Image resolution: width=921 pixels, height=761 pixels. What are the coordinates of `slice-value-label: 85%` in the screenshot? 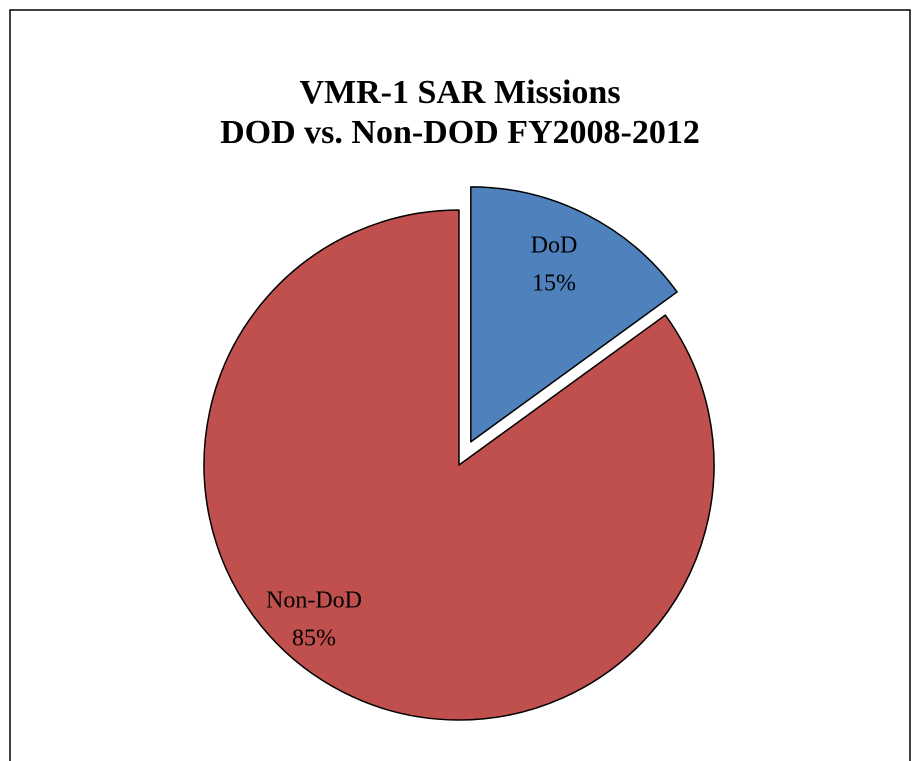 It's located at (314, 639).